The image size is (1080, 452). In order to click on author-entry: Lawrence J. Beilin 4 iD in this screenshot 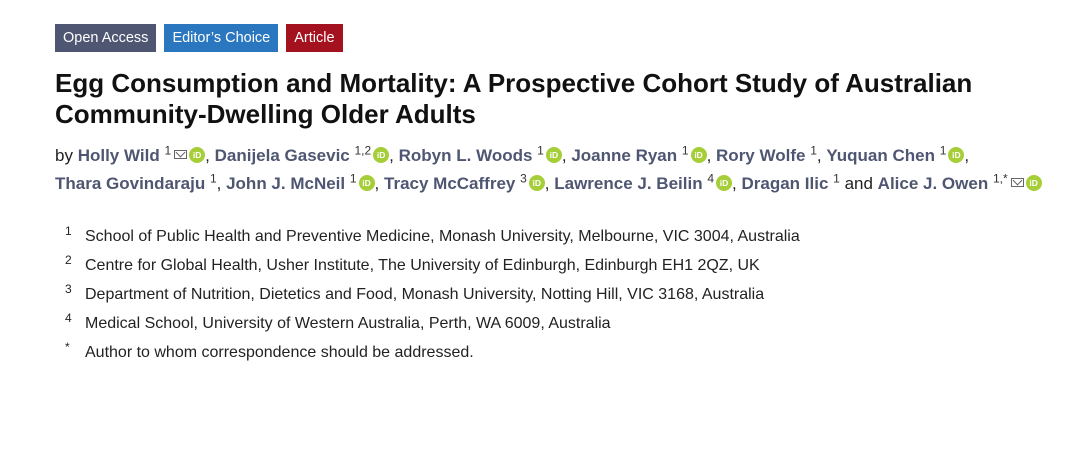, I will do `click(643, 182)`.